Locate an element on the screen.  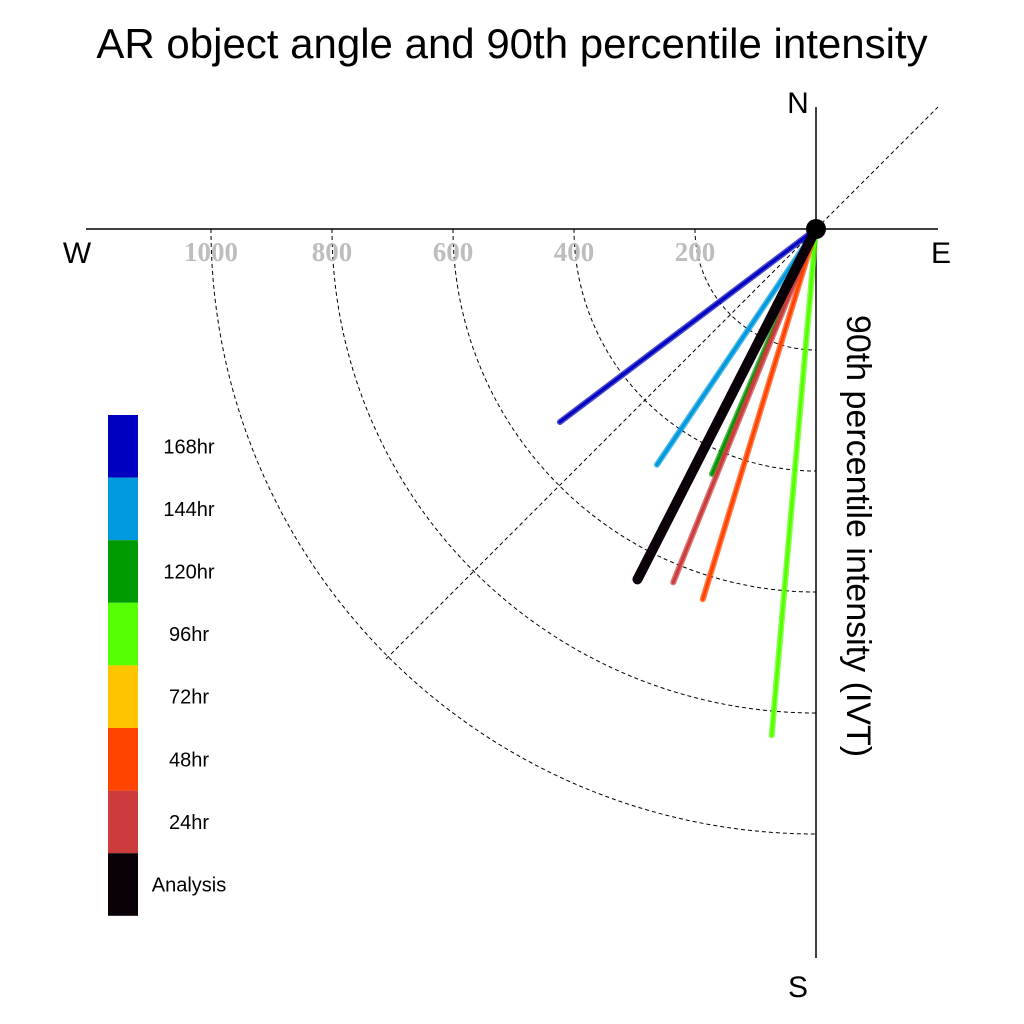
north-label: N is located at coordinates (798, 103).